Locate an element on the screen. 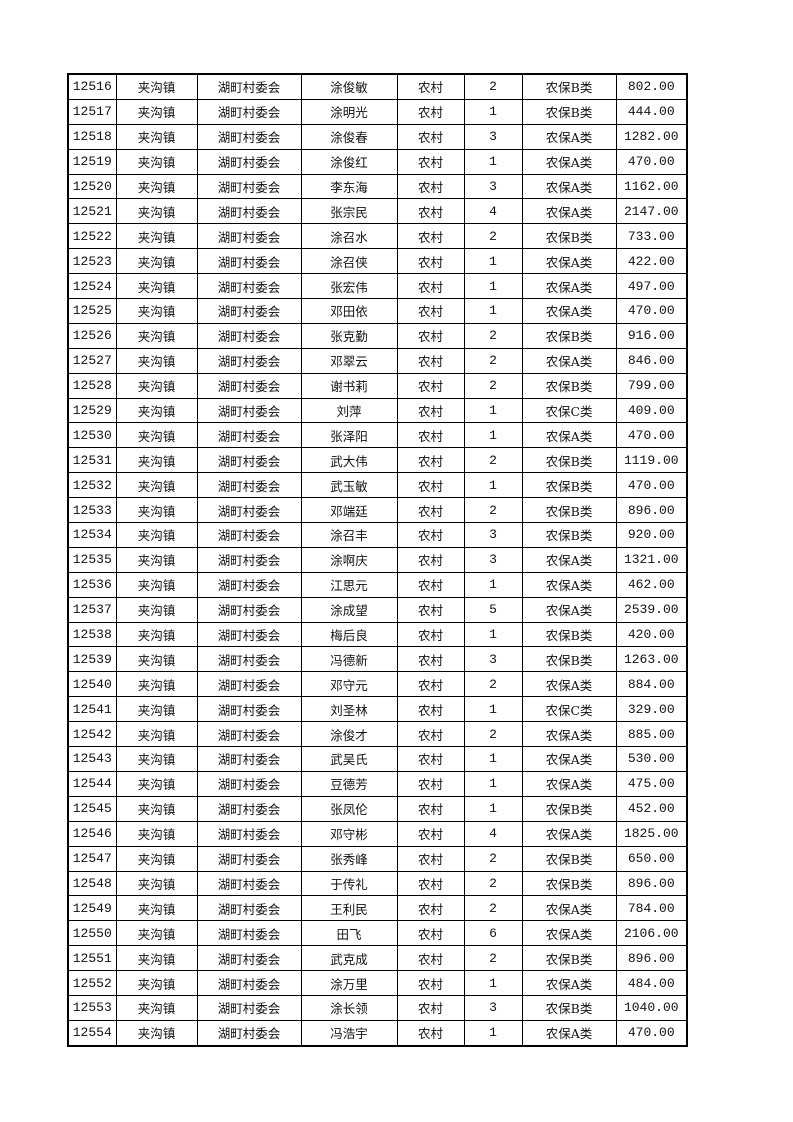  cell-amount: 452.00 is located at coordinates (651, 808).